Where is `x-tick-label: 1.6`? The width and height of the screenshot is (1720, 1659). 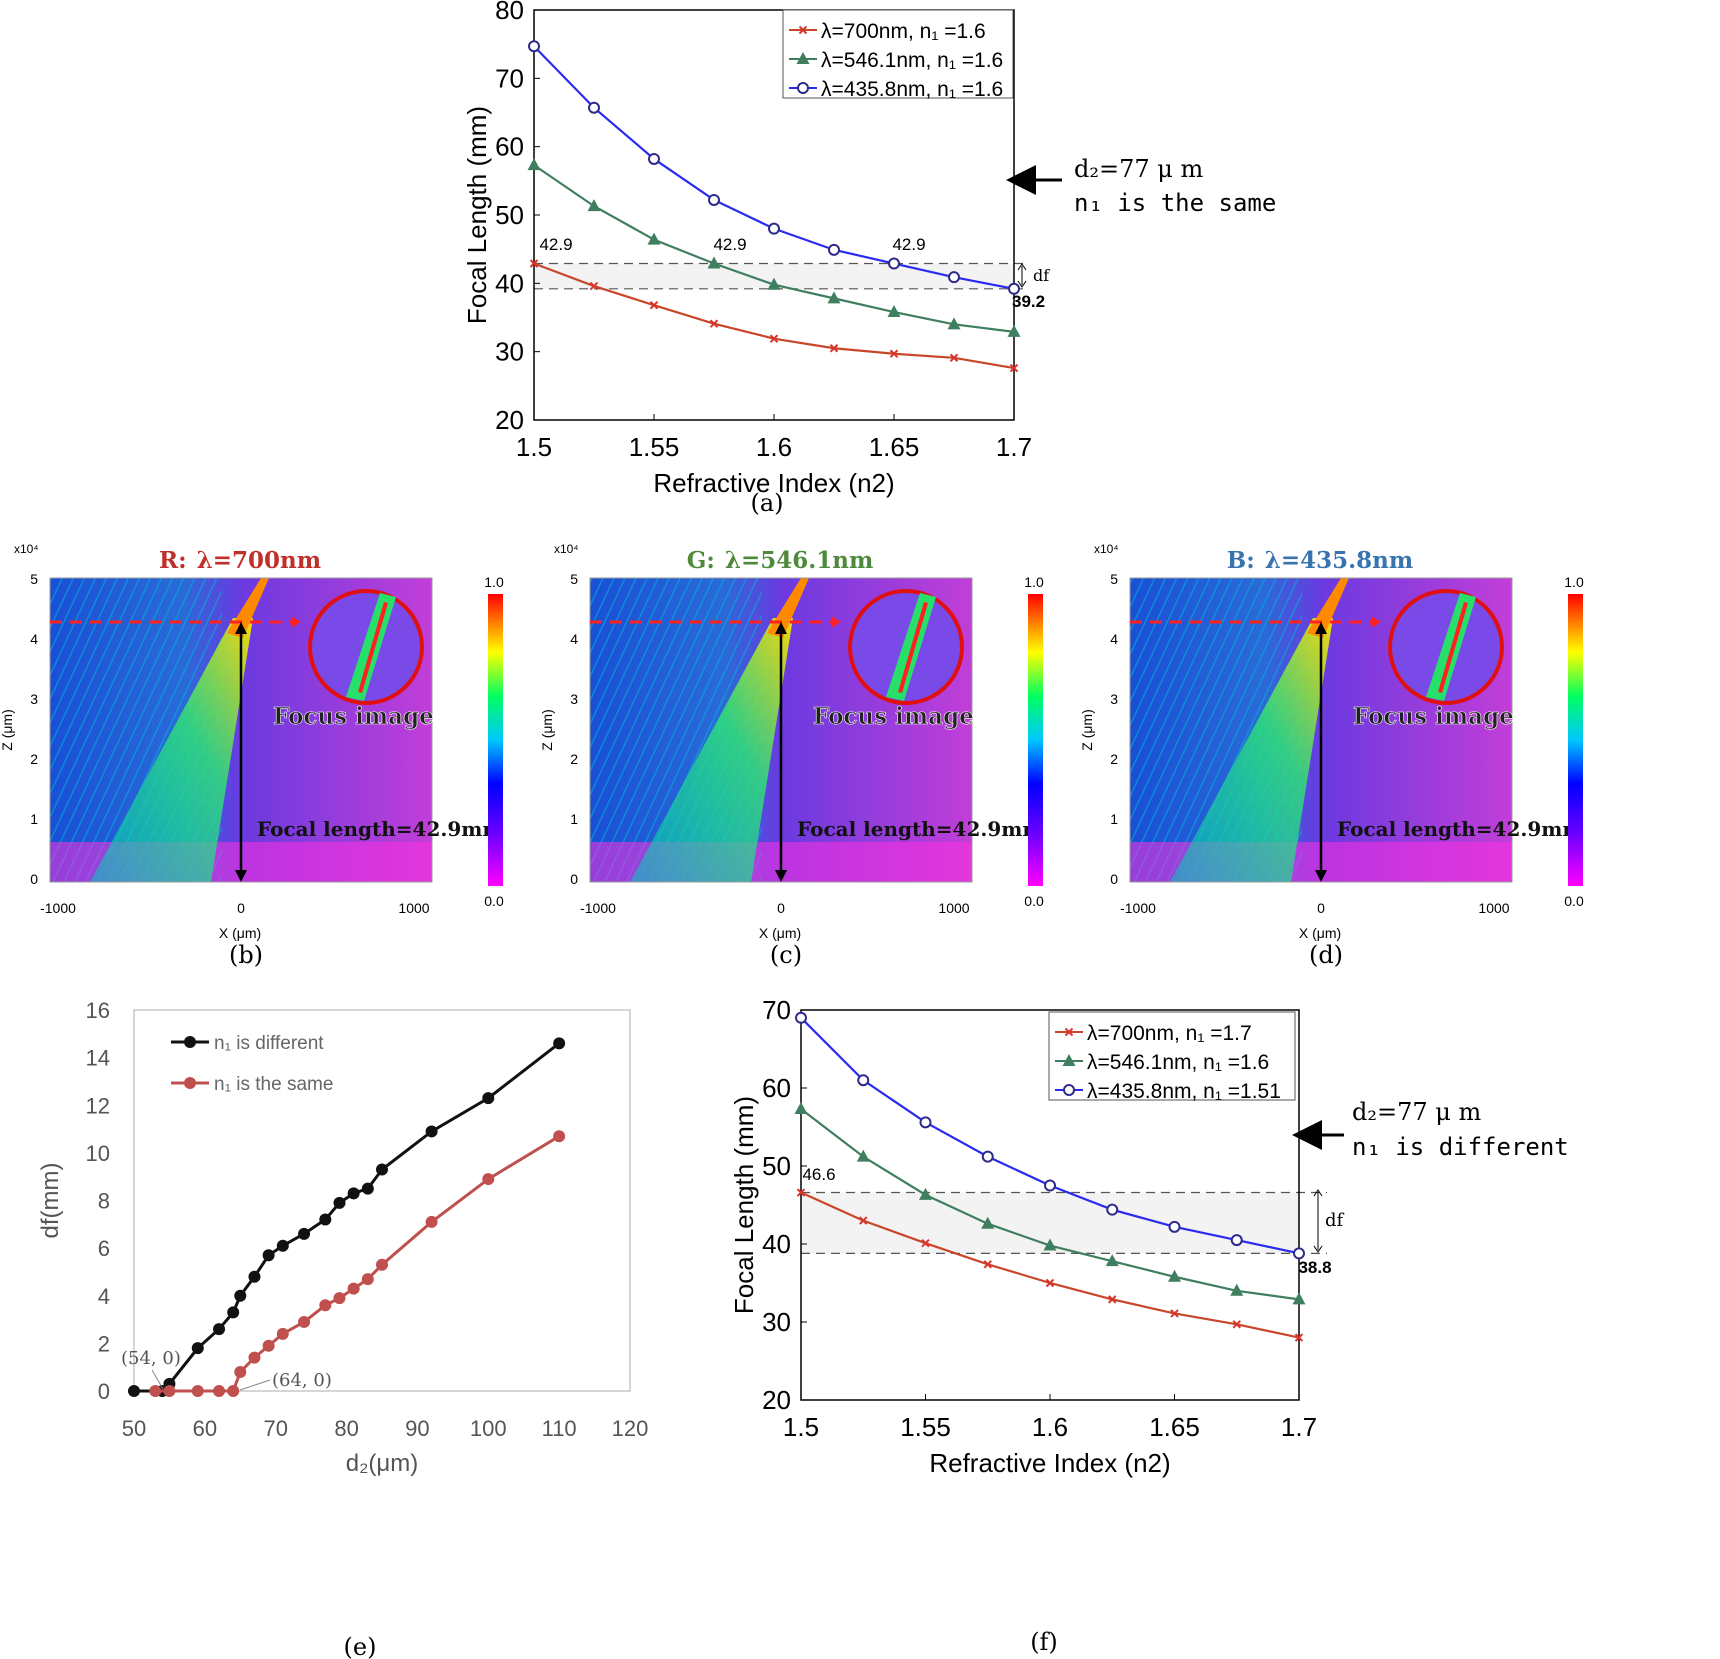 x-tick-label: 1.6 is located at coordinates (774, 447).